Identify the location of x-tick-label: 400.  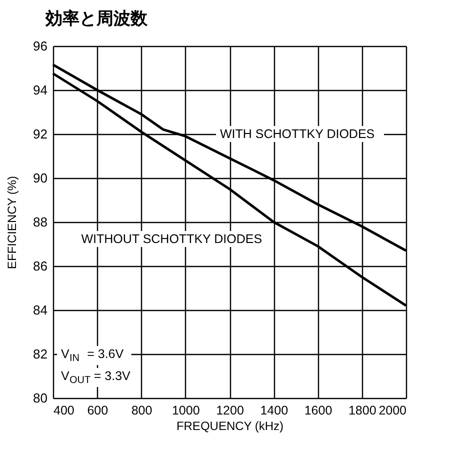
(64, 411).